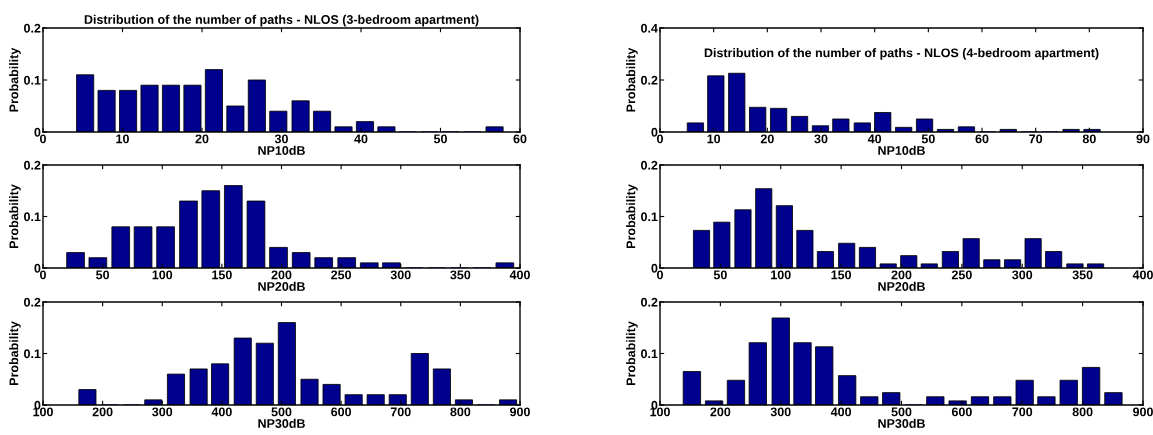 The height and width of the screenshot is (435, 1153). I want to click on x-tick-label: 90, so click(1143, 139).